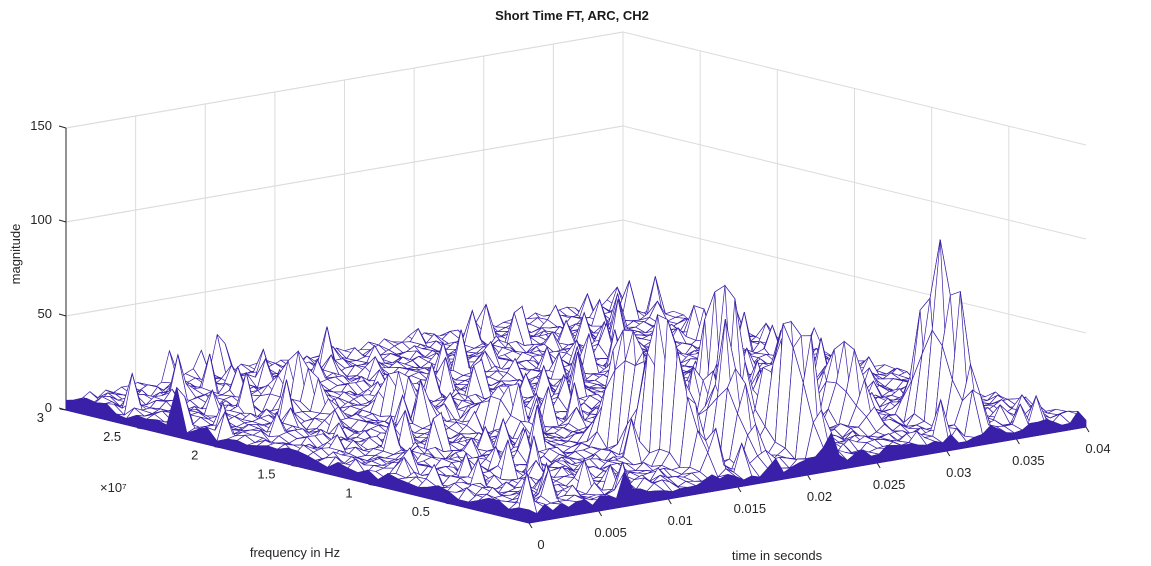 The image size is (1151, 566). What do you see at coordinates (610, 532) in the screenshot?
I see `x-tick-label-1: 0.005` at bounding box center [610, 532].